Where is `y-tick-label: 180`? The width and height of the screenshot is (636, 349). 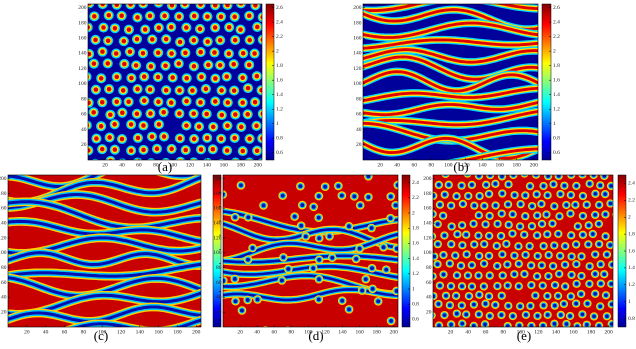
y-tick-label: 180 is located at coordinates (357, 23).